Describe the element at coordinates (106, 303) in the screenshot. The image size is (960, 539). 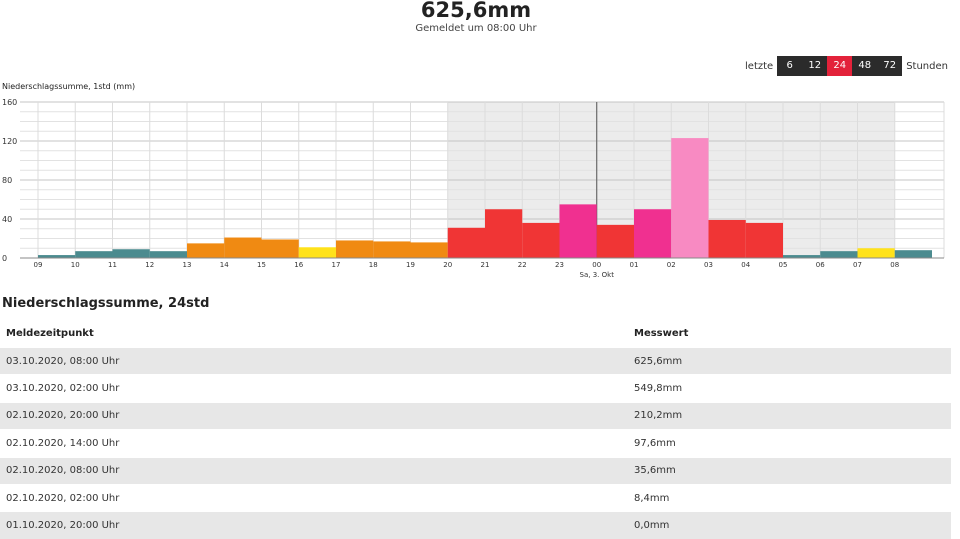
I see `table-title: Niederschlagssumme, 24std` at that location.